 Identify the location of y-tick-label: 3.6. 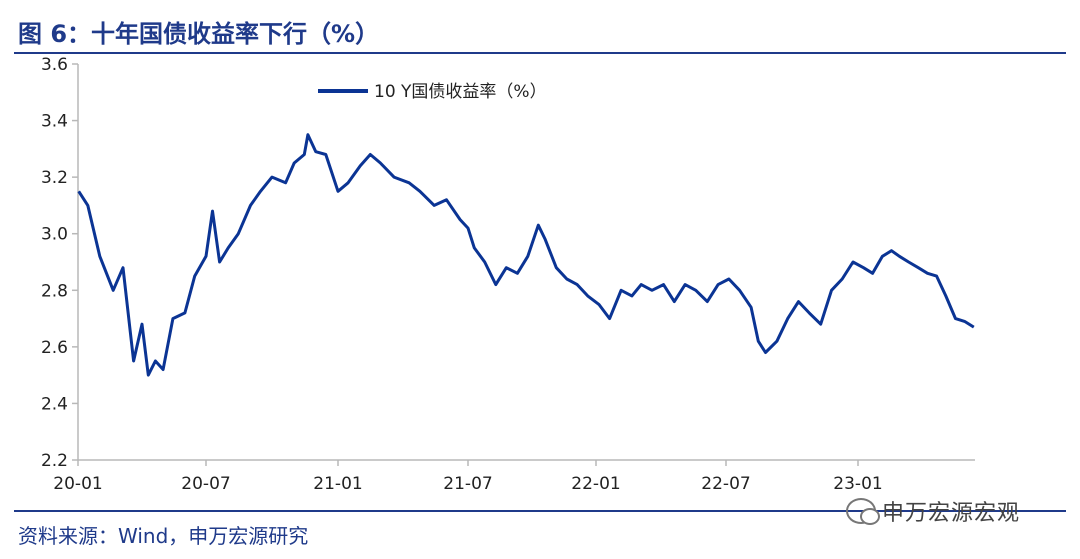
(54, 65).